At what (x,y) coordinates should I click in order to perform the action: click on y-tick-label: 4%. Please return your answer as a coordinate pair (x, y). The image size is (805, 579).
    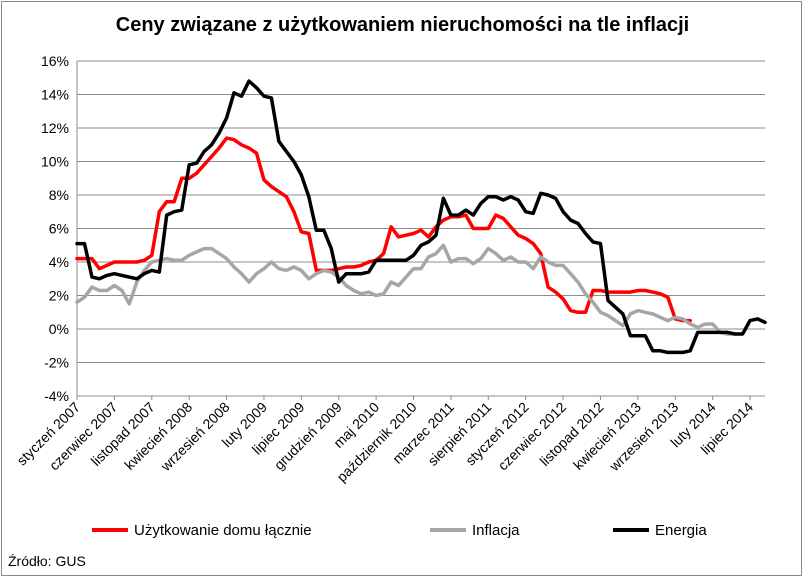
    Looking at the image, I should click on (59, 262).